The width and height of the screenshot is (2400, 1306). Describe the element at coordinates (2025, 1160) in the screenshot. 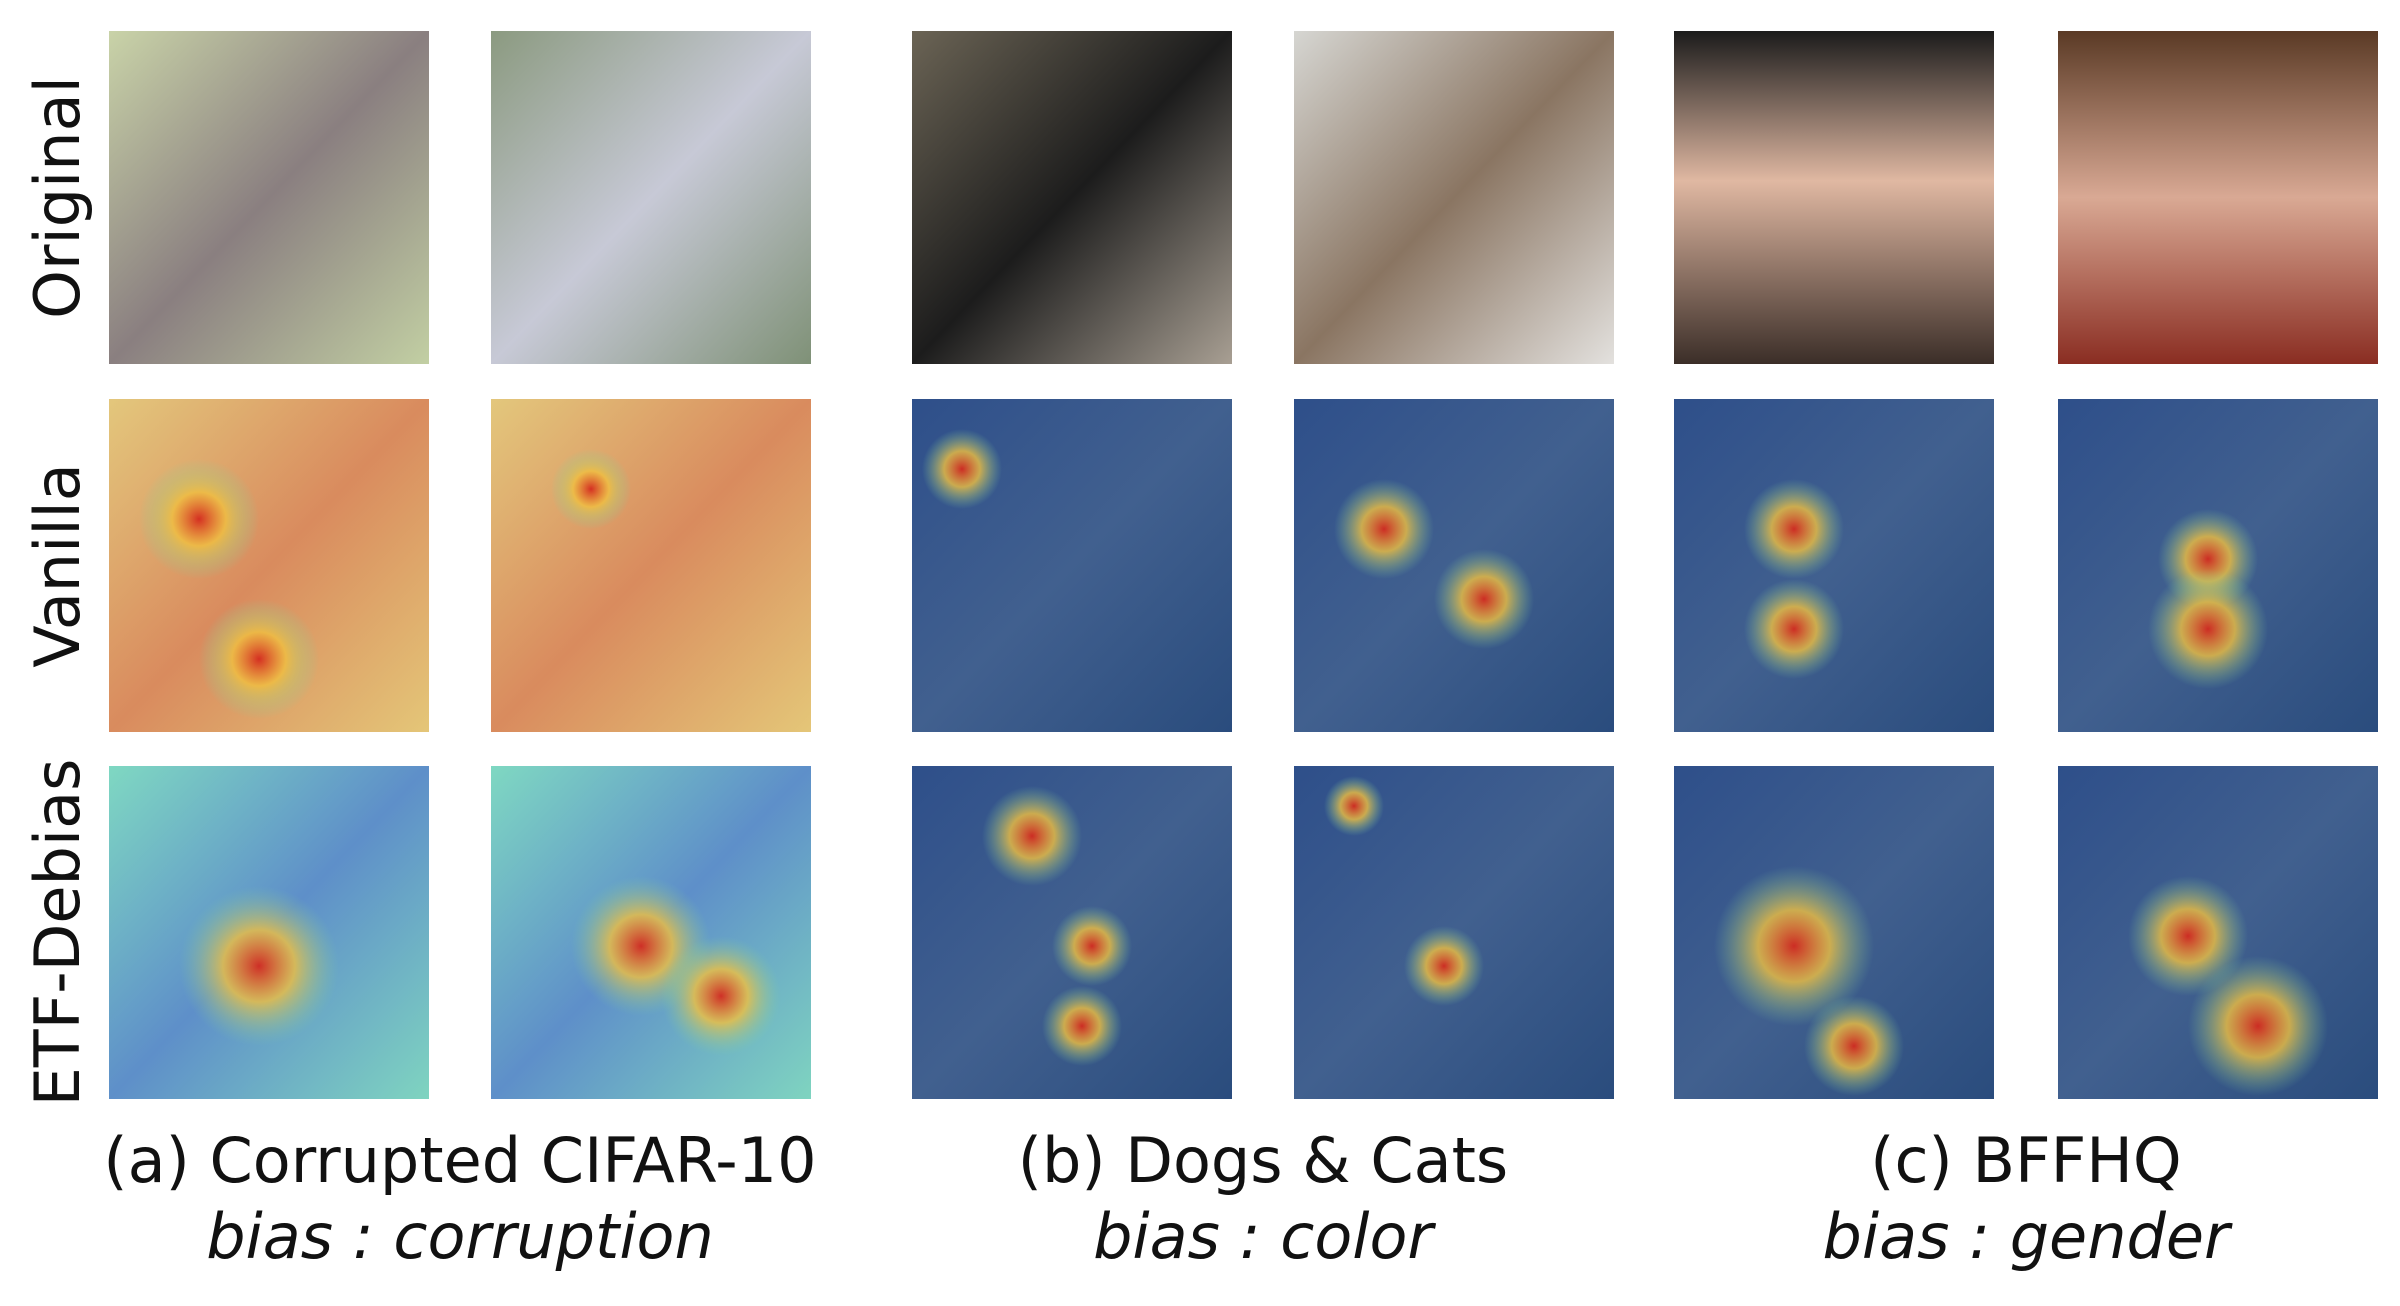

I see `group-caption: (c) BFFHQ` at that location.